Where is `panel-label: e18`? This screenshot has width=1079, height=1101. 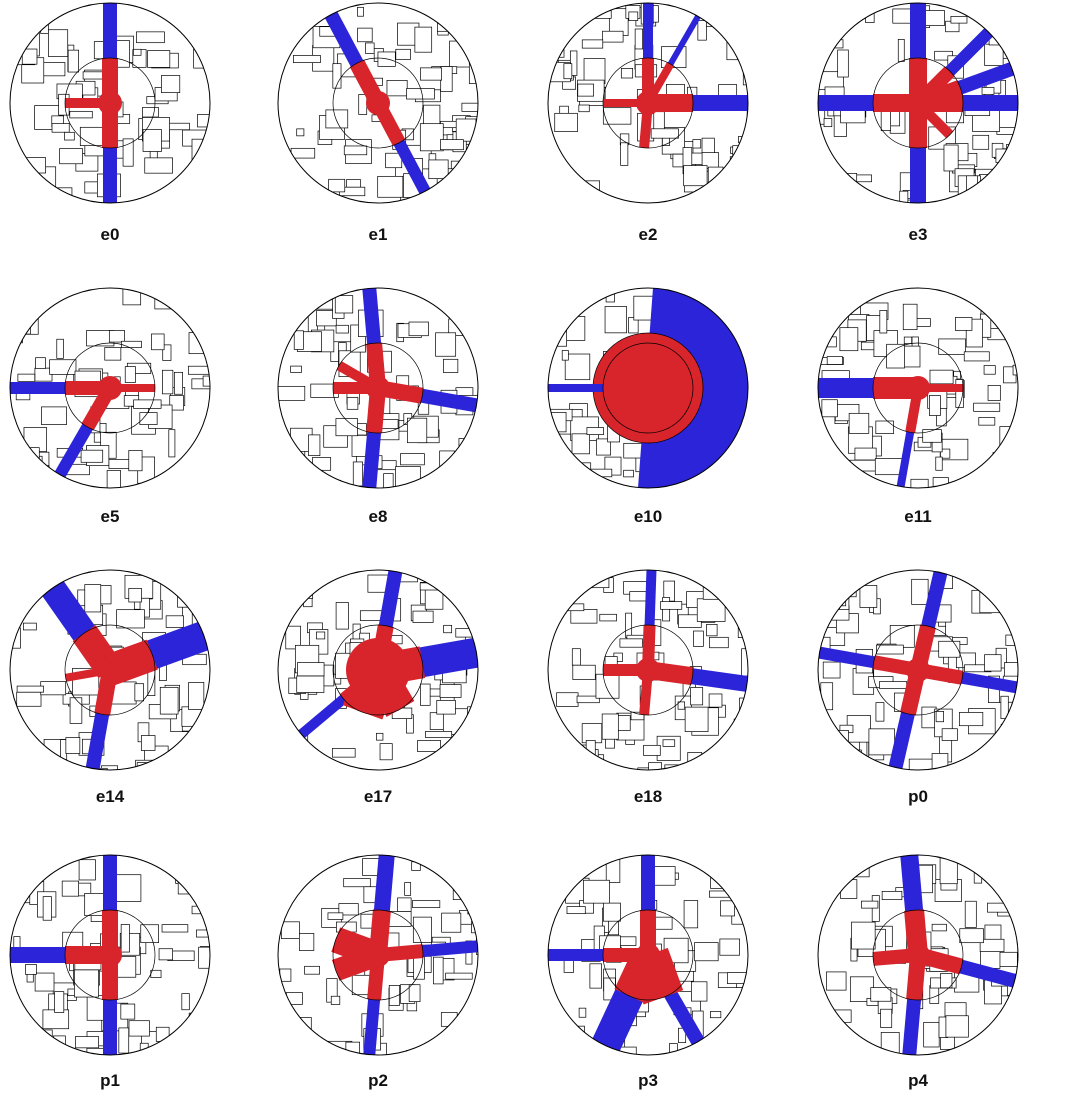
panel-label: e18 is located at coordinates (648, 796).